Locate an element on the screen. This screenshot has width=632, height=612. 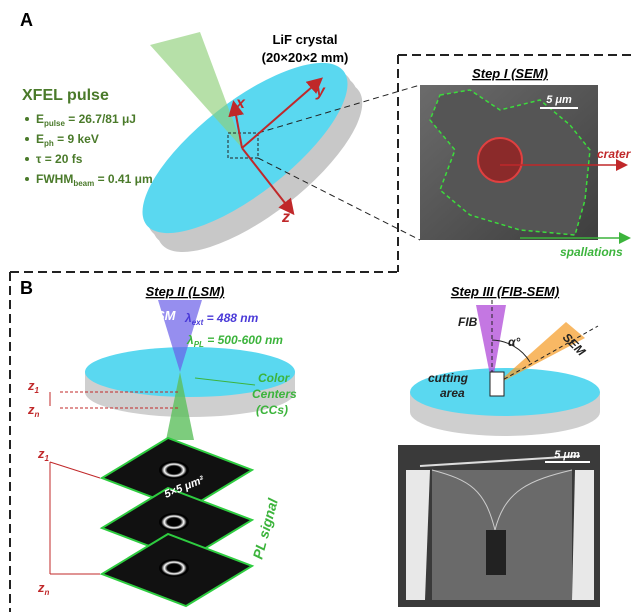
axis-label: y is located at coordinates (320, 91).